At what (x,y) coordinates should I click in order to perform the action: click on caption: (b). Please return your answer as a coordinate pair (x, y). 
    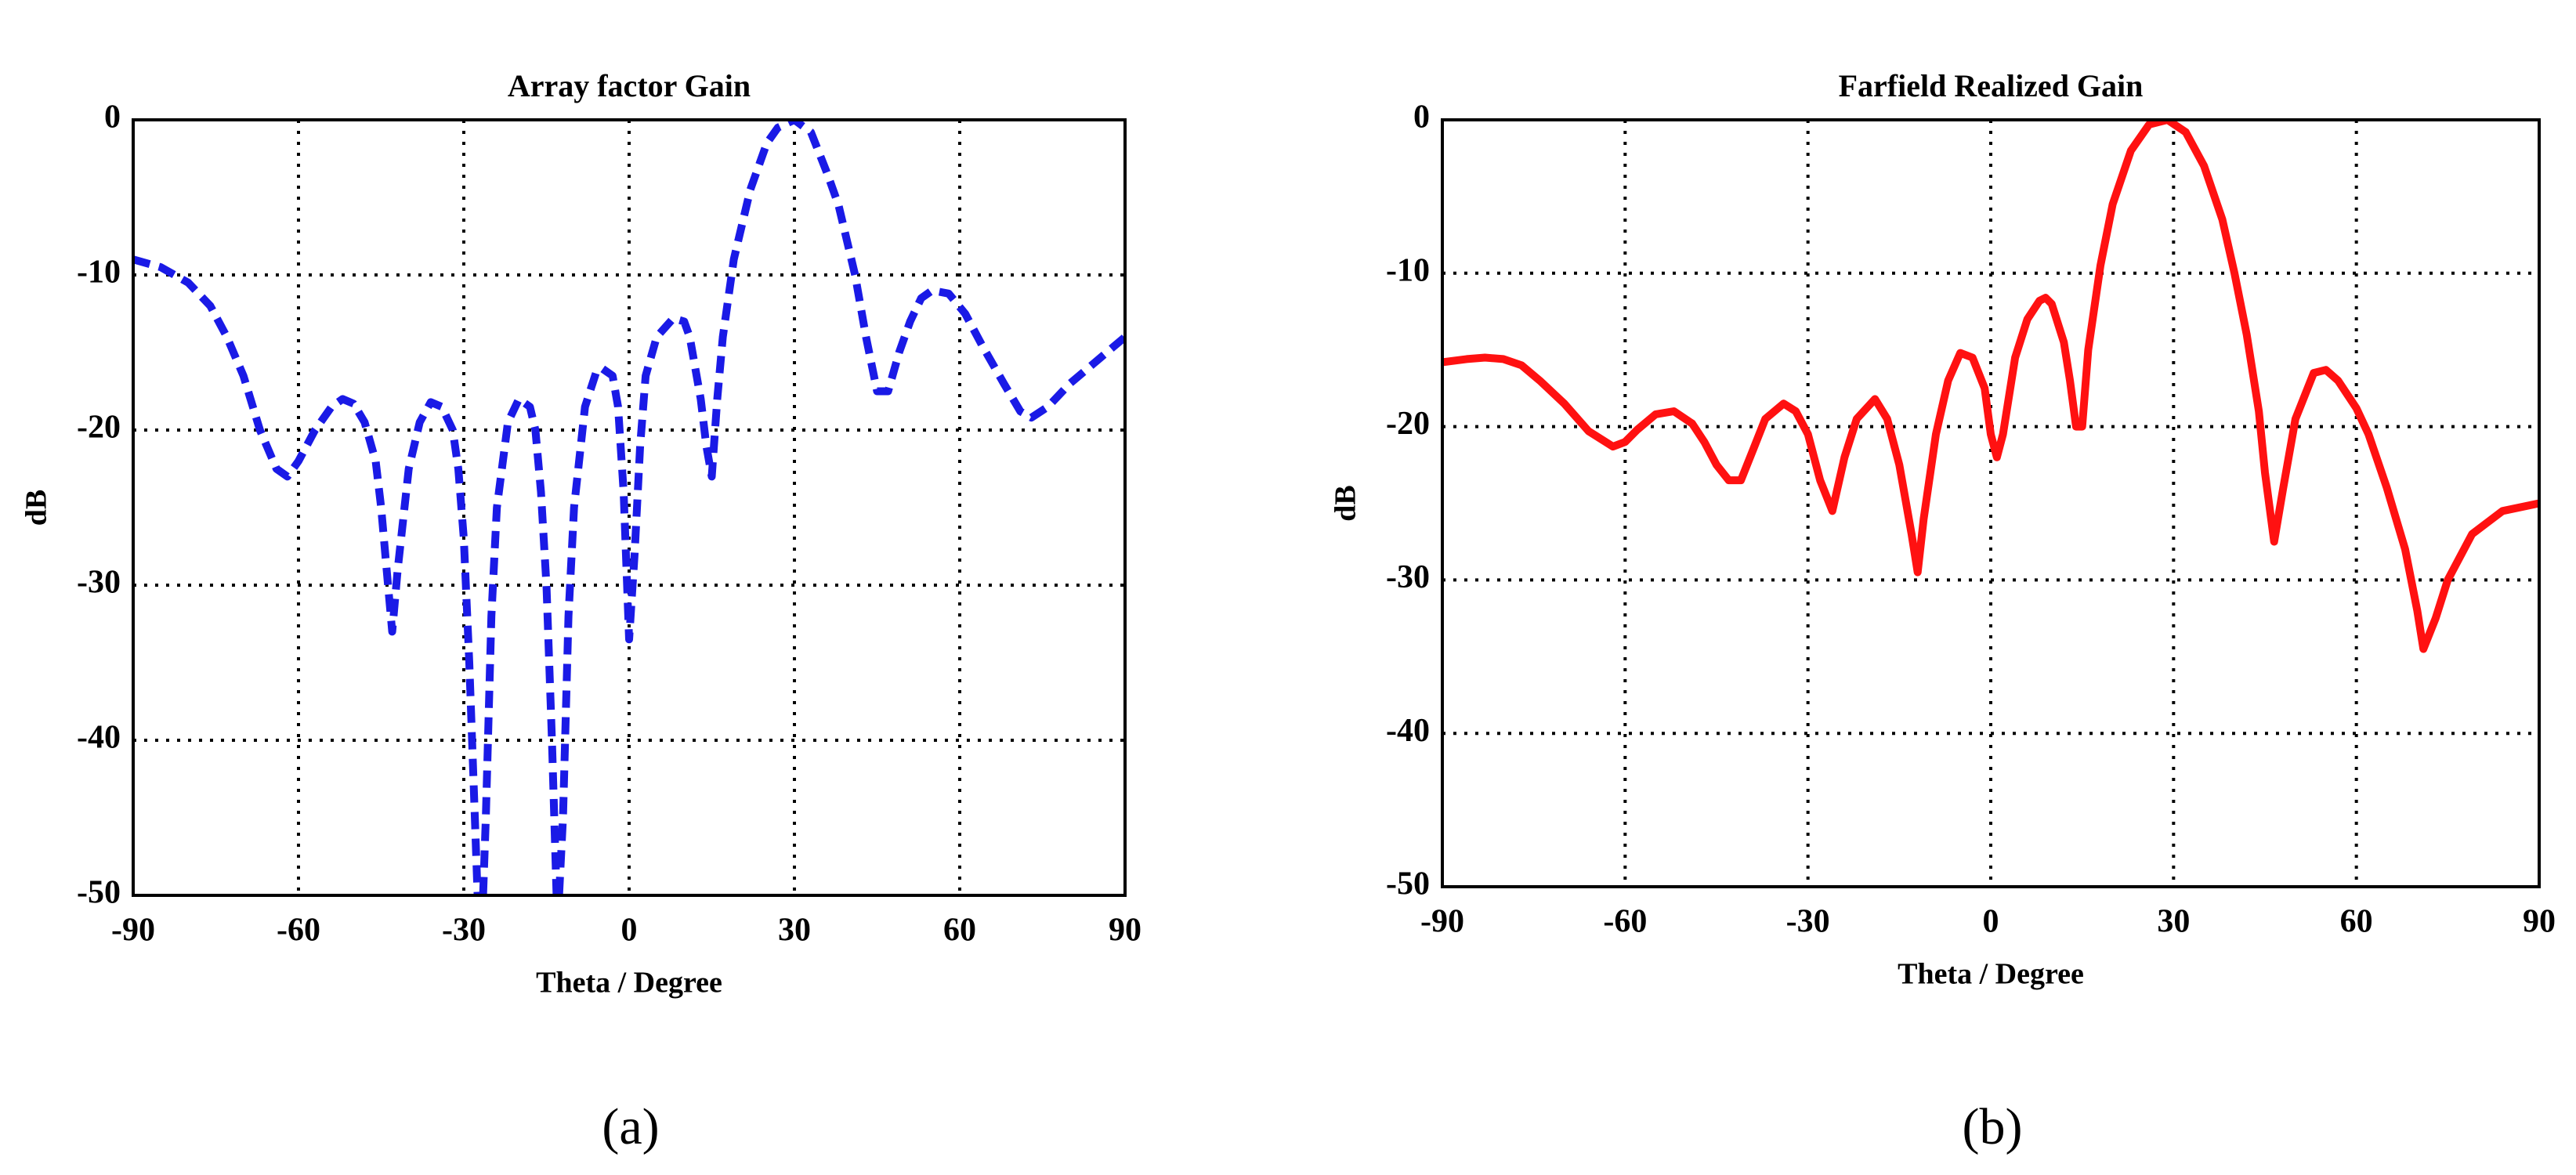
    Looking at the image, I should click on (1993, 1127).